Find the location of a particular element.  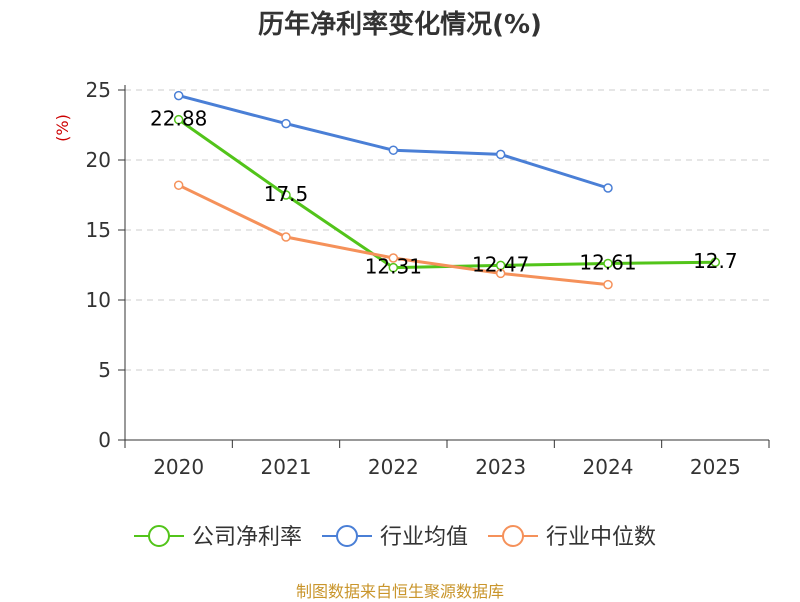

y-tick-label: 0 is located at coordinates (104, 440).